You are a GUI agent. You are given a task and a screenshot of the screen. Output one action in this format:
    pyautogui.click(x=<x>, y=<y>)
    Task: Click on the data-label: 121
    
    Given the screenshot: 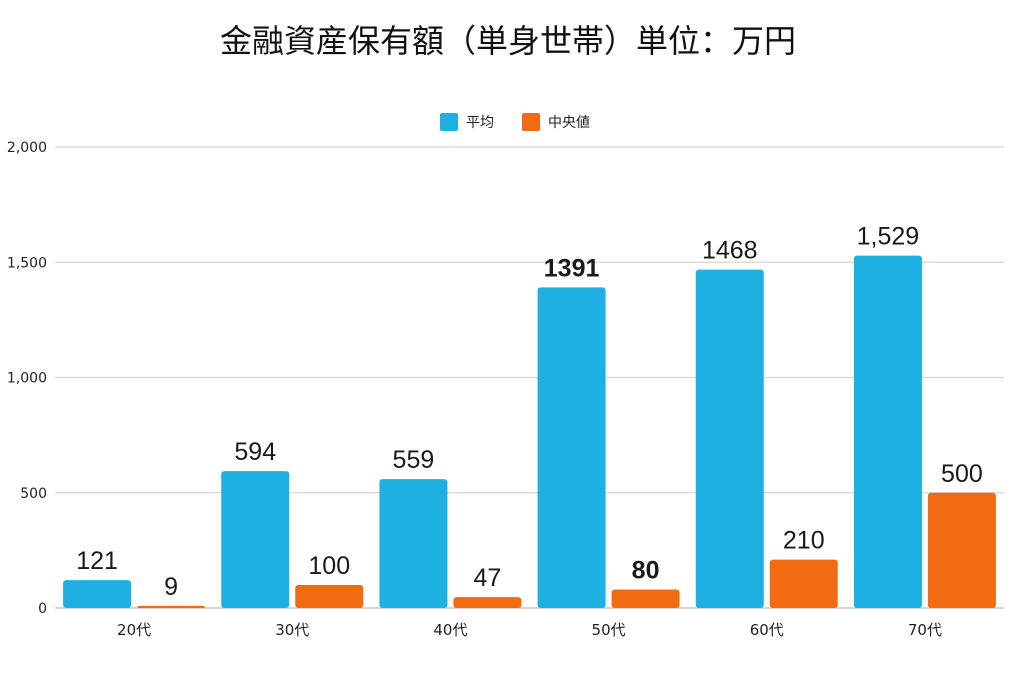 What is the action you would take?
    pyautogui.click(x=97, y=561)
    